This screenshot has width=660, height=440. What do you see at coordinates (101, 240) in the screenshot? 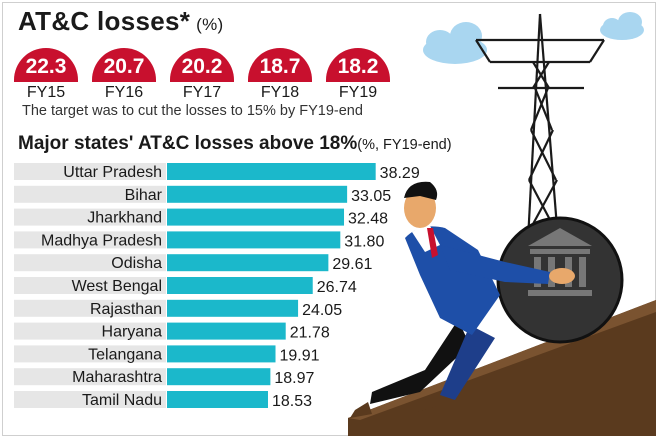
I see `category-label: Madhya Pradesh` at bounding box center [101, 240].